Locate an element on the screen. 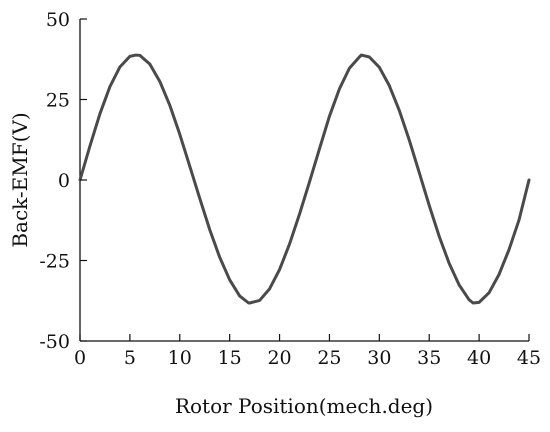 The width and height of the screenshot is (550, 432). x-tick-label: 20 is located at coordinates (279, 358).